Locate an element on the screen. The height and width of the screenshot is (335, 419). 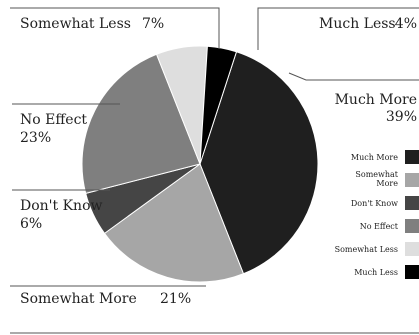
leader-line-somewhat-less is located at coordinates (115, 28).